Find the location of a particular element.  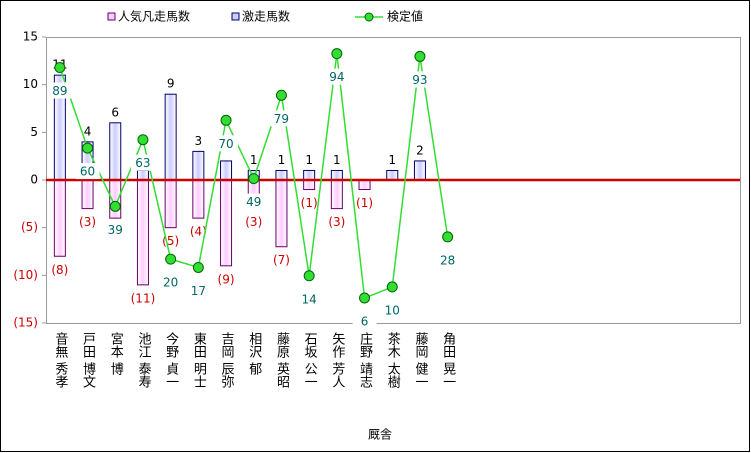

legend-marker is located at coordinates (369, 17).